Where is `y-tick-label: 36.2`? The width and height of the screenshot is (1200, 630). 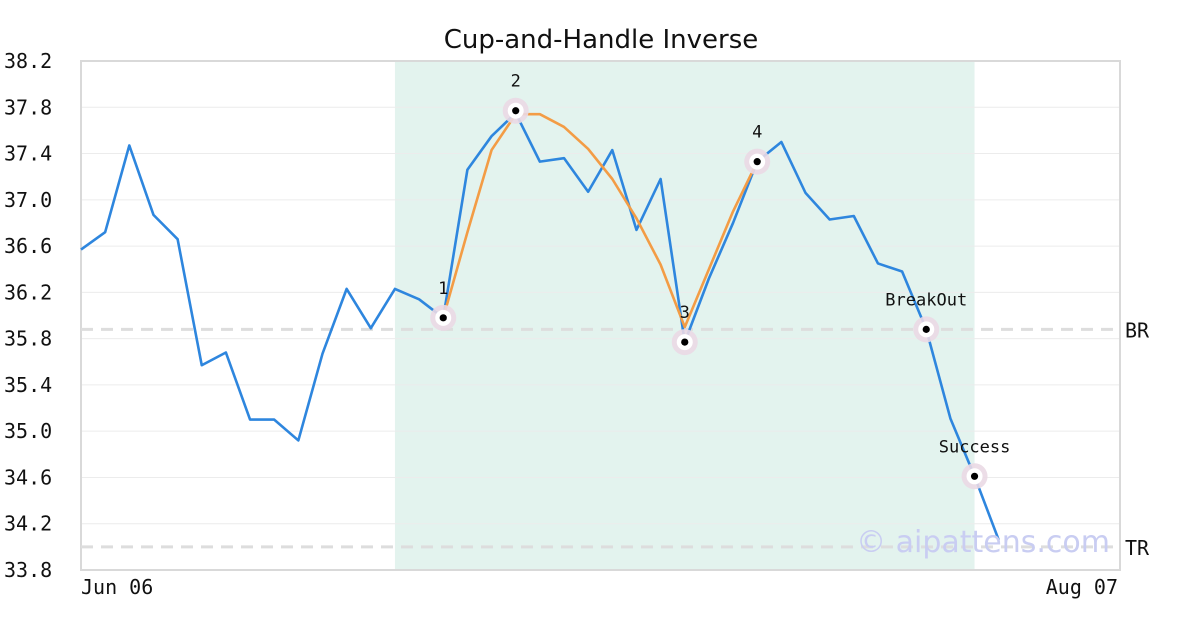 y-tick-label: 36.2 is located at coordinates (28, 292).